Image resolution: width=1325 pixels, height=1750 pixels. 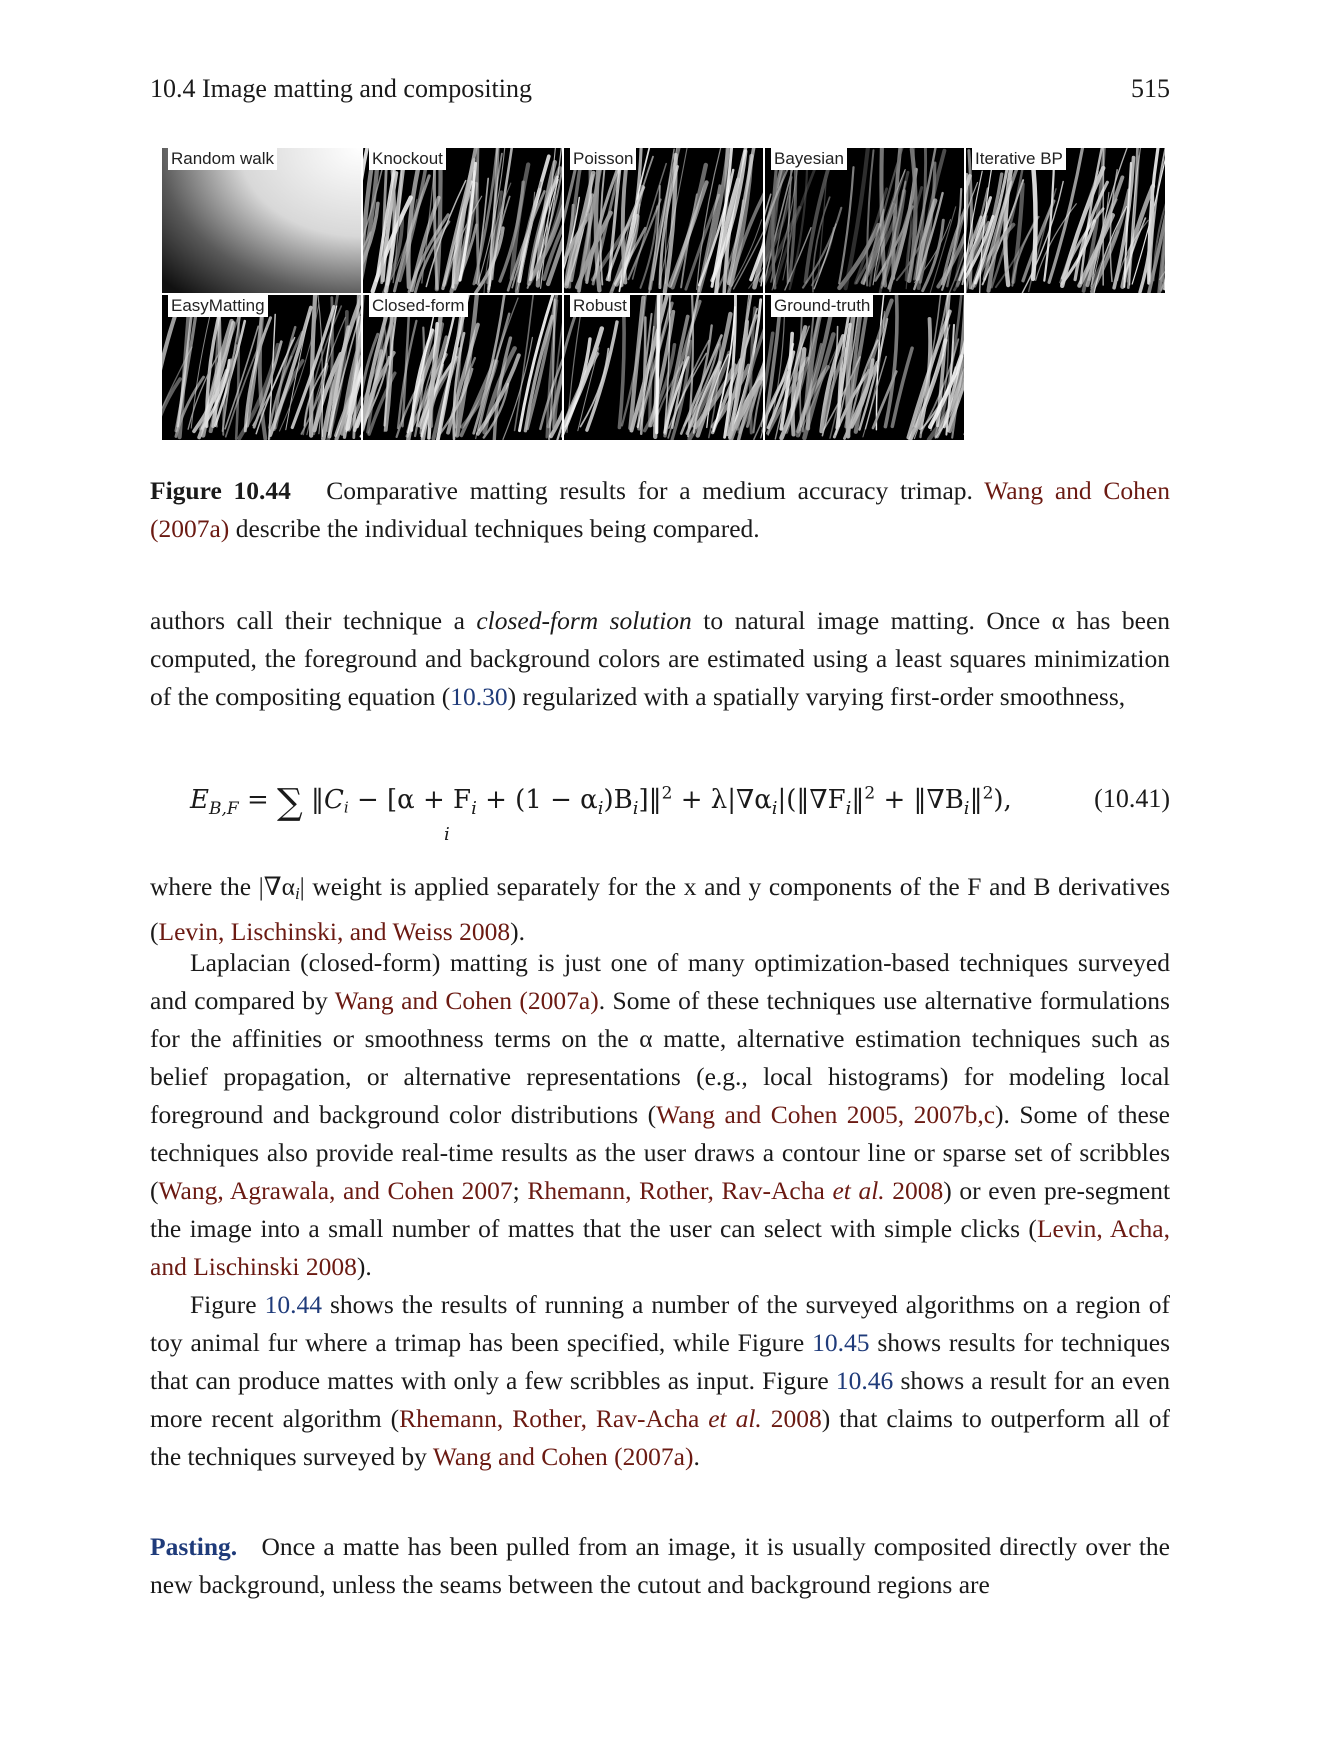 I want to click on citation: Wang, Agrawala, and Cohen 2007, so click(x=335, y=1190).